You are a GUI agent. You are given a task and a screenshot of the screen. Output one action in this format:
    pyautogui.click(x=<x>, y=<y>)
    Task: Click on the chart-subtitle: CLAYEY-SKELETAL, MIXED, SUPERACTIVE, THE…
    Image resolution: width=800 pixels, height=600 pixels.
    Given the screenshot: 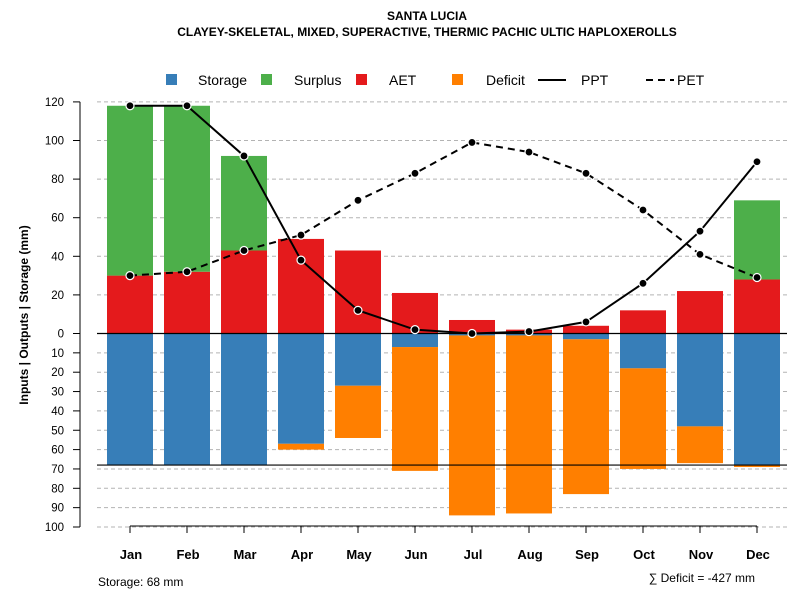 What is the action you would take?
    pyautogui.click(x=427, y=32)
    